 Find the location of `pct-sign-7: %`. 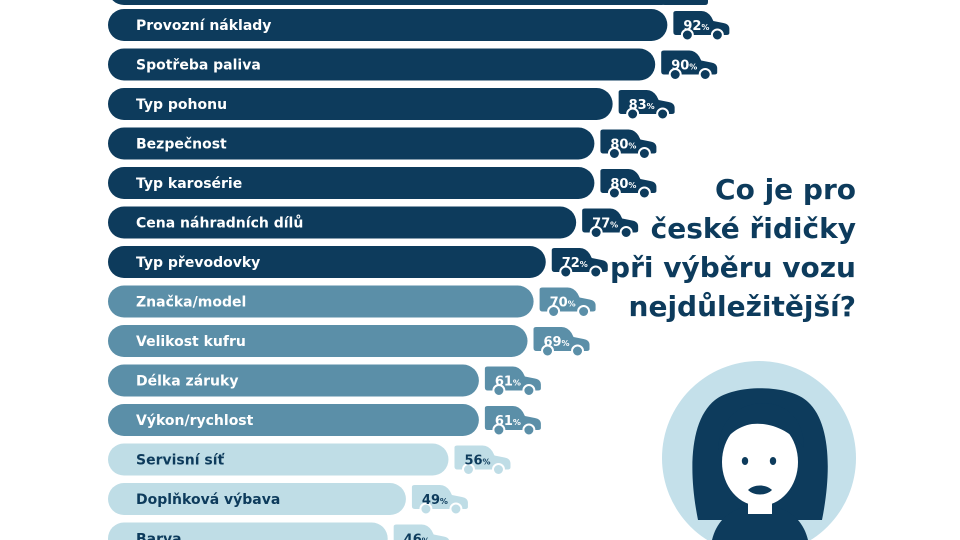

pct-sign-7: % is located at coordinates (572, 304).